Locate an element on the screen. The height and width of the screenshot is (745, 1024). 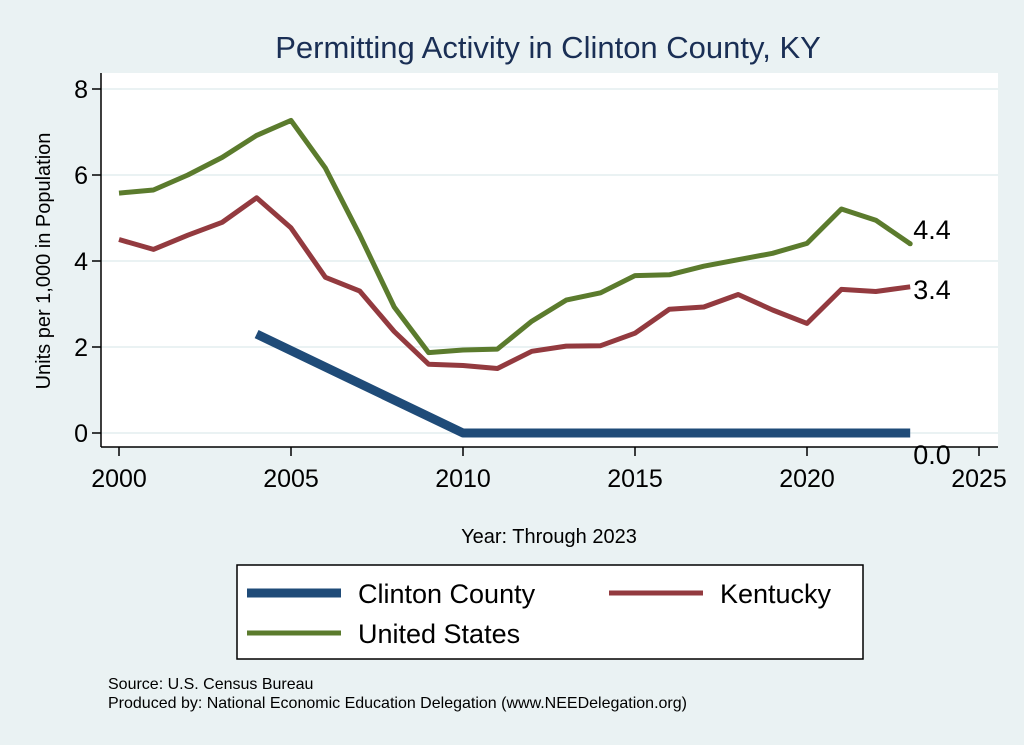
y-axis-label: Units per 1,000 in Population is located at coordinates (44, 261).